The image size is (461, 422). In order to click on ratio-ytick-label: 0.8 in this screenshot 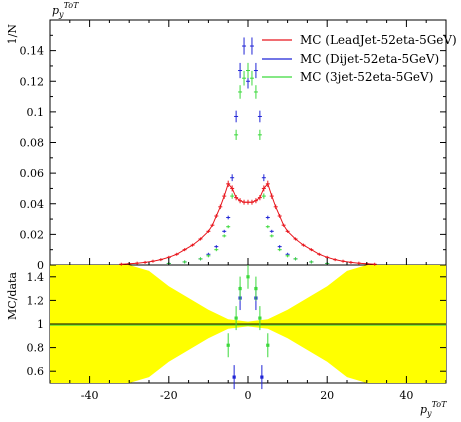, I will do `click(36, 348)`.